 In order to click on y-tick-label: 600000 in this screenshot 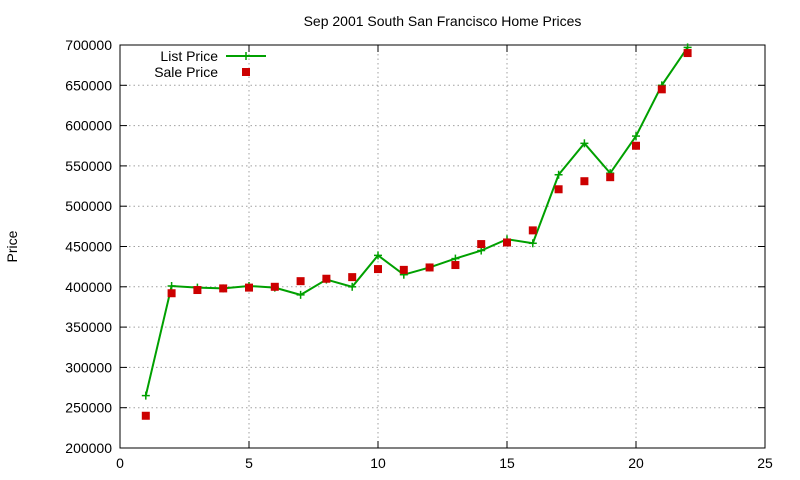, I will do `click(88, 126)`.